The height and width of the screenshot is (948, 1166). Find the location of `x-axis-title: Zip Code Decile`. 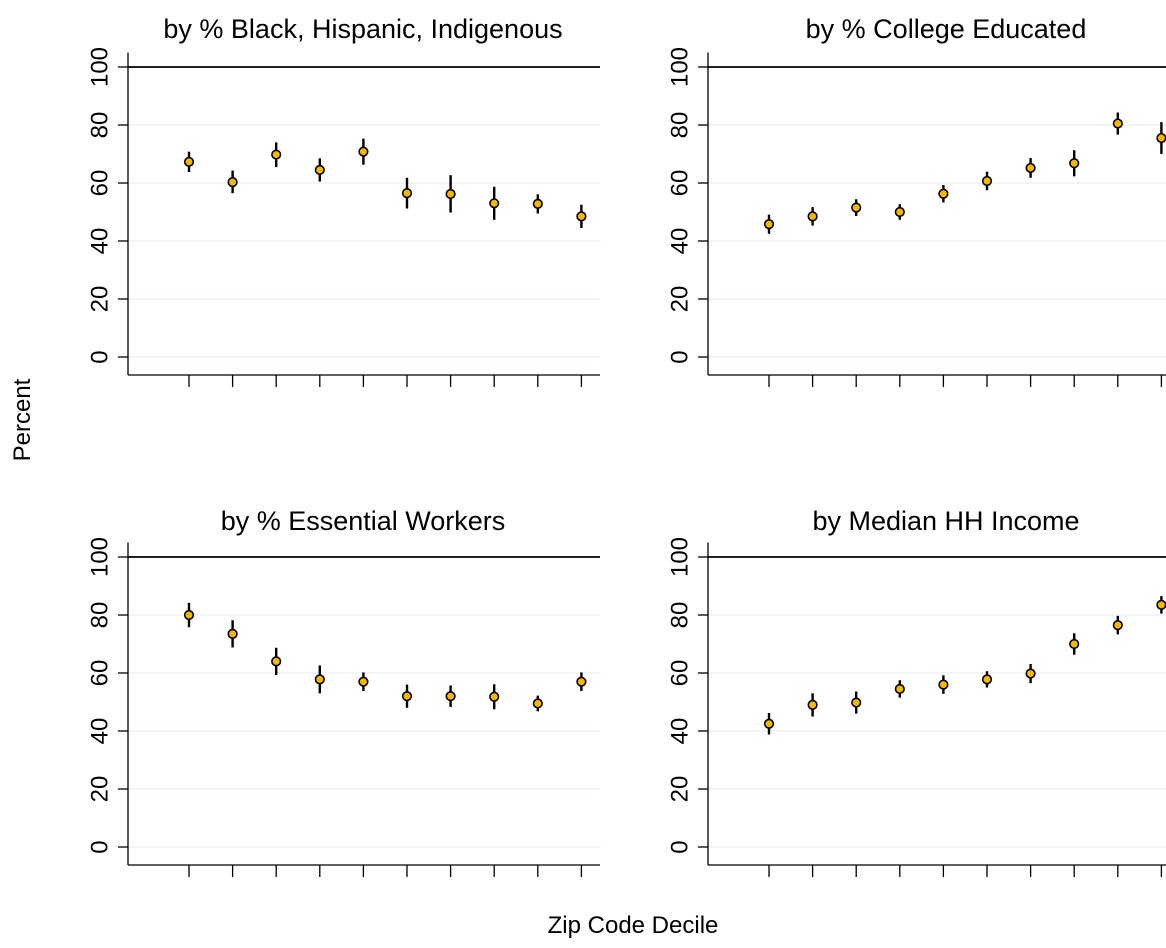

x-axis-title: Zip Code Decile is located at coordinates (633, 925).